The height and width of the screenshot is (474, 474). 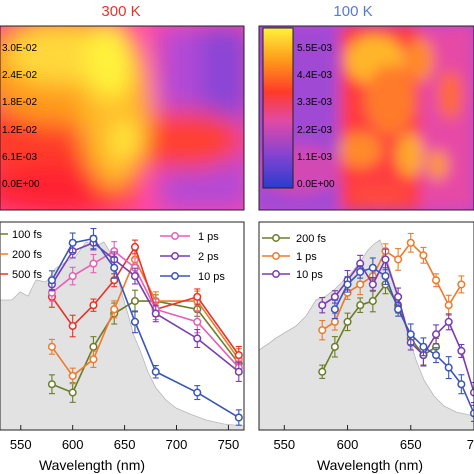 I want to click on colorbar-100k-tick: 0.0E+00, so click(x=316, y=184).